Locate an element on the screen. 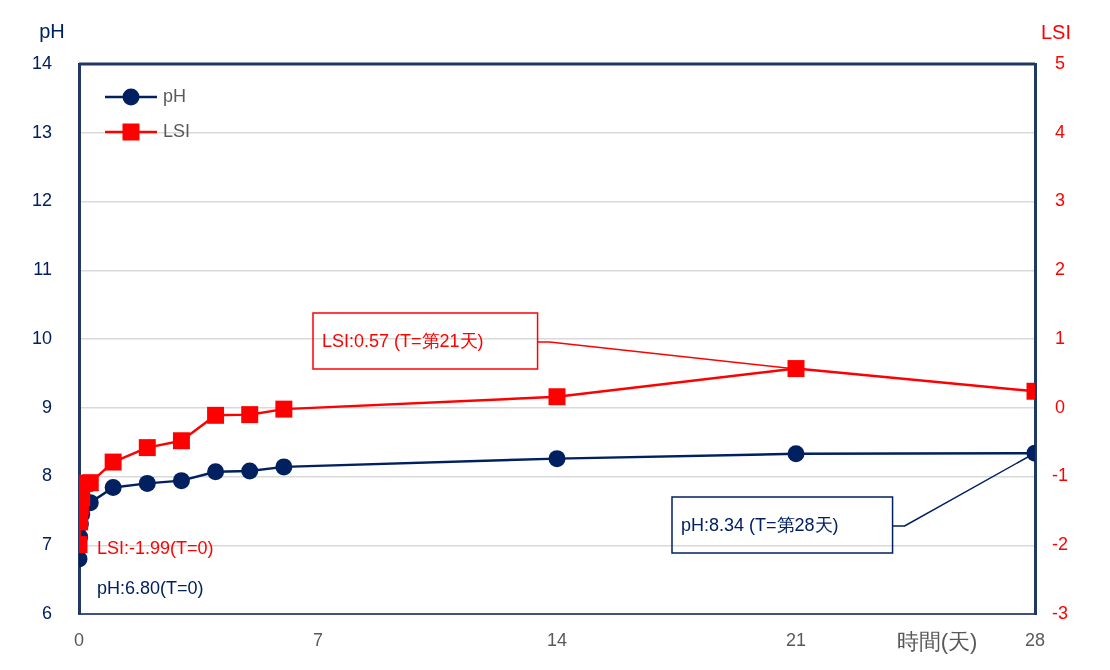  y2-tick-label: 0 is located at coordinates (1060, 406).